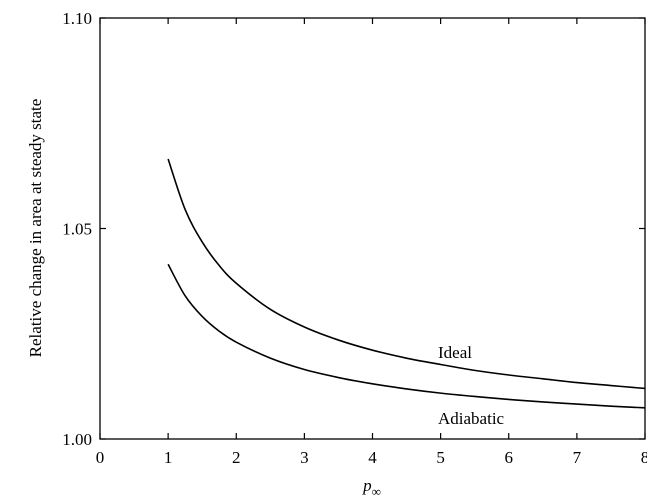 The width and height of the screenshot is (647, 500). What do you see at coordinates (35, 228) in the screenshot?
I see `y-axis-title: Relative change in area at steady state` at bounding box center [35, 228].